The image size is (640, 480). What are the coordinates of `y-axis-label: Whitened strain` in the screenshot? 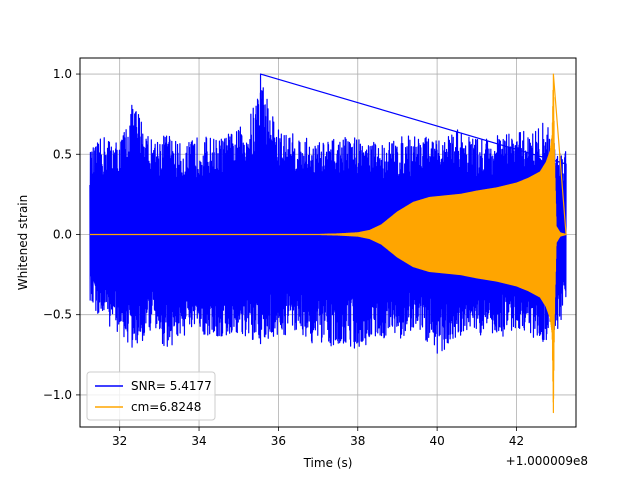 It's located at (23, 243).